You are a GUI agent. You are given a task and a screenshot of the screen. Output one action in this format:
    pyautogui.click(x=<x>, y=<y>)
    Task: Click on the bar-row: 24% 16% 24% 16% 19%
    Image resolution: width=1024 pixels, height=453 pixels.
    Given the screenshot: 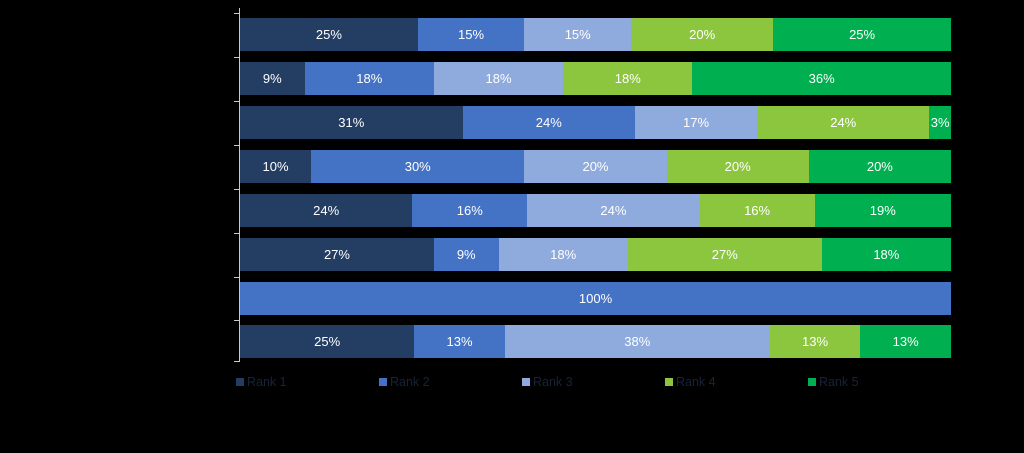 What is the action you would take?
    pyautogui.click(x=595, y=210)
    